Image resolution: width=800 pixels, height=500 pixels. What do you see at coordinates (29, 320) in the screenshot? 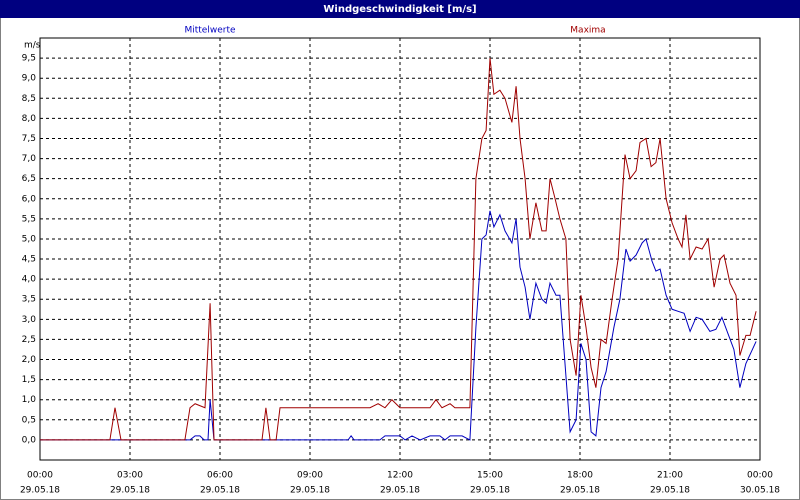
I see `y-tick-label: 3,0` at bounding box center [29, 320].